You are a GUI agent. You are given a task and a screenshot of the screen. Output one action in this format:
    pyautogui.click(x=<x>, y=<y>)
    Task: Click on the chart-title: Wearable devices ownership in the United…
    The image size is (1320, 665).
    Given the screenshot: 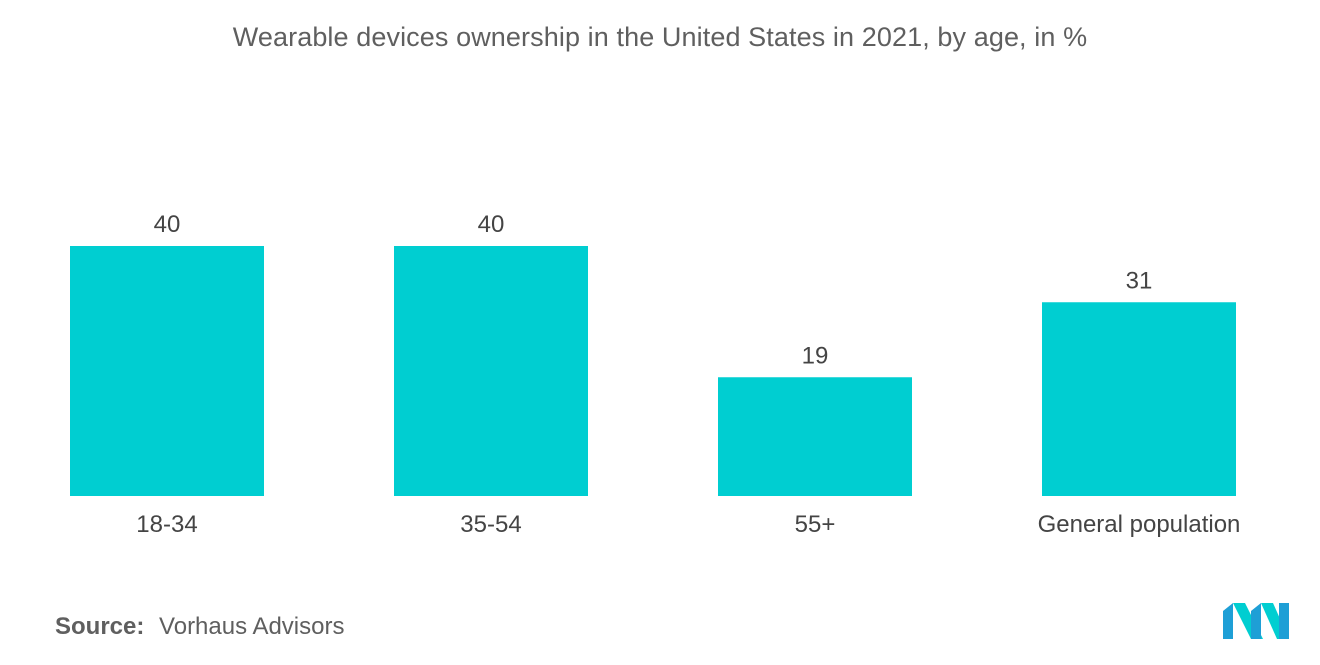 What is the action you would take?
    pyautogui.click(x=660, y=37)
    